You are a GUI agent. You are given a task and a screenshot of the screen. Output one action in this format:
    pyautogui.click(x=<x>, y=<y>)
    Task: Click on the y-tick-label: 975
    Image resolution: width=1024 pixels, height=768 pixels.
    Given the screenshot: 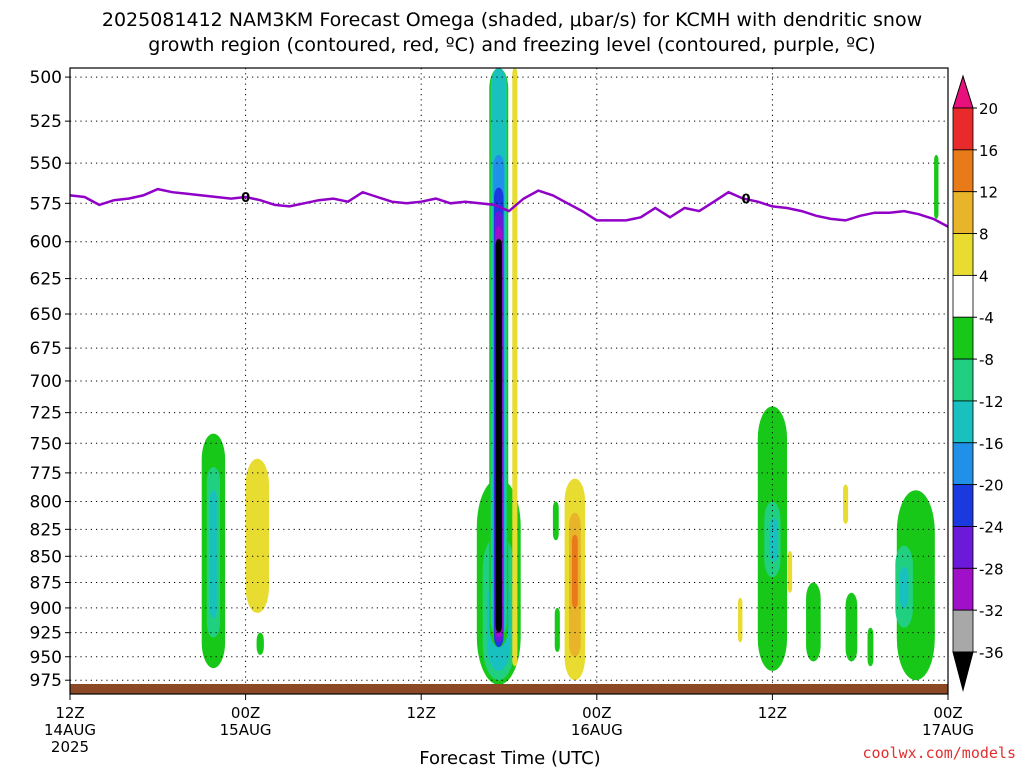 What is the action you would take?
    pyautogui.click(x=46, y=681)
    